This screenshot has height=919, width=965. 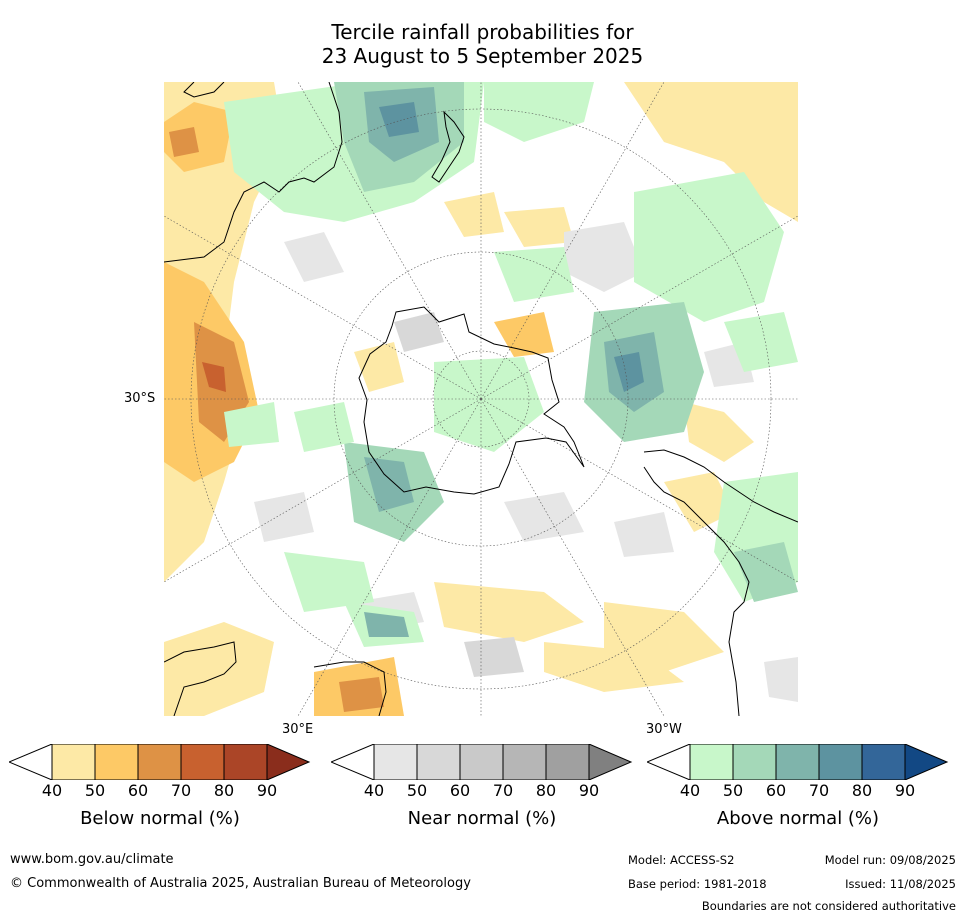 I want to click on longitude-label-30w: 30°W, so click(x=664, y=729).